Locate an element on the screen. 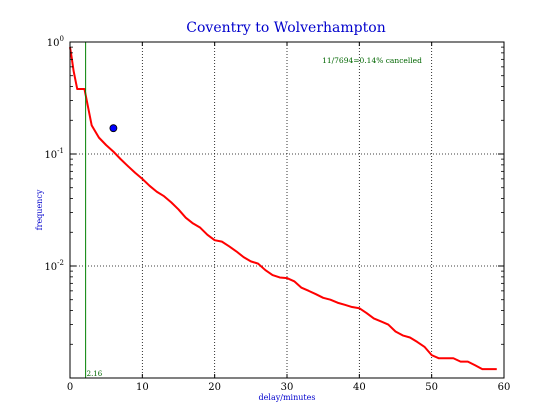  y-tick-label: 10⁻¹ is located at coordinates (54, 154).